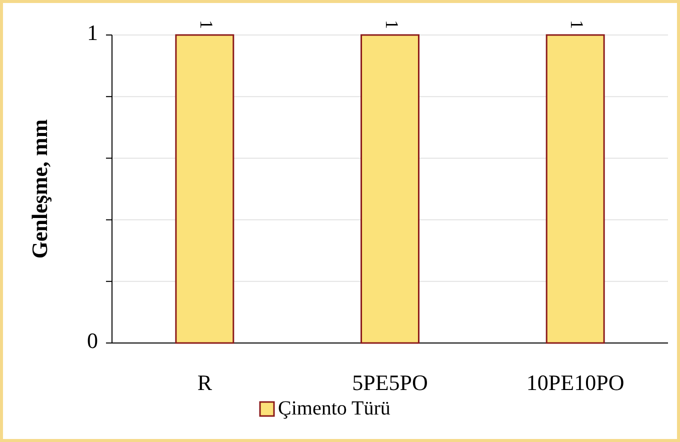 The width and height of the screenshot is (680, 442). I want to click on x-tick-label: R, so click(204, 383).